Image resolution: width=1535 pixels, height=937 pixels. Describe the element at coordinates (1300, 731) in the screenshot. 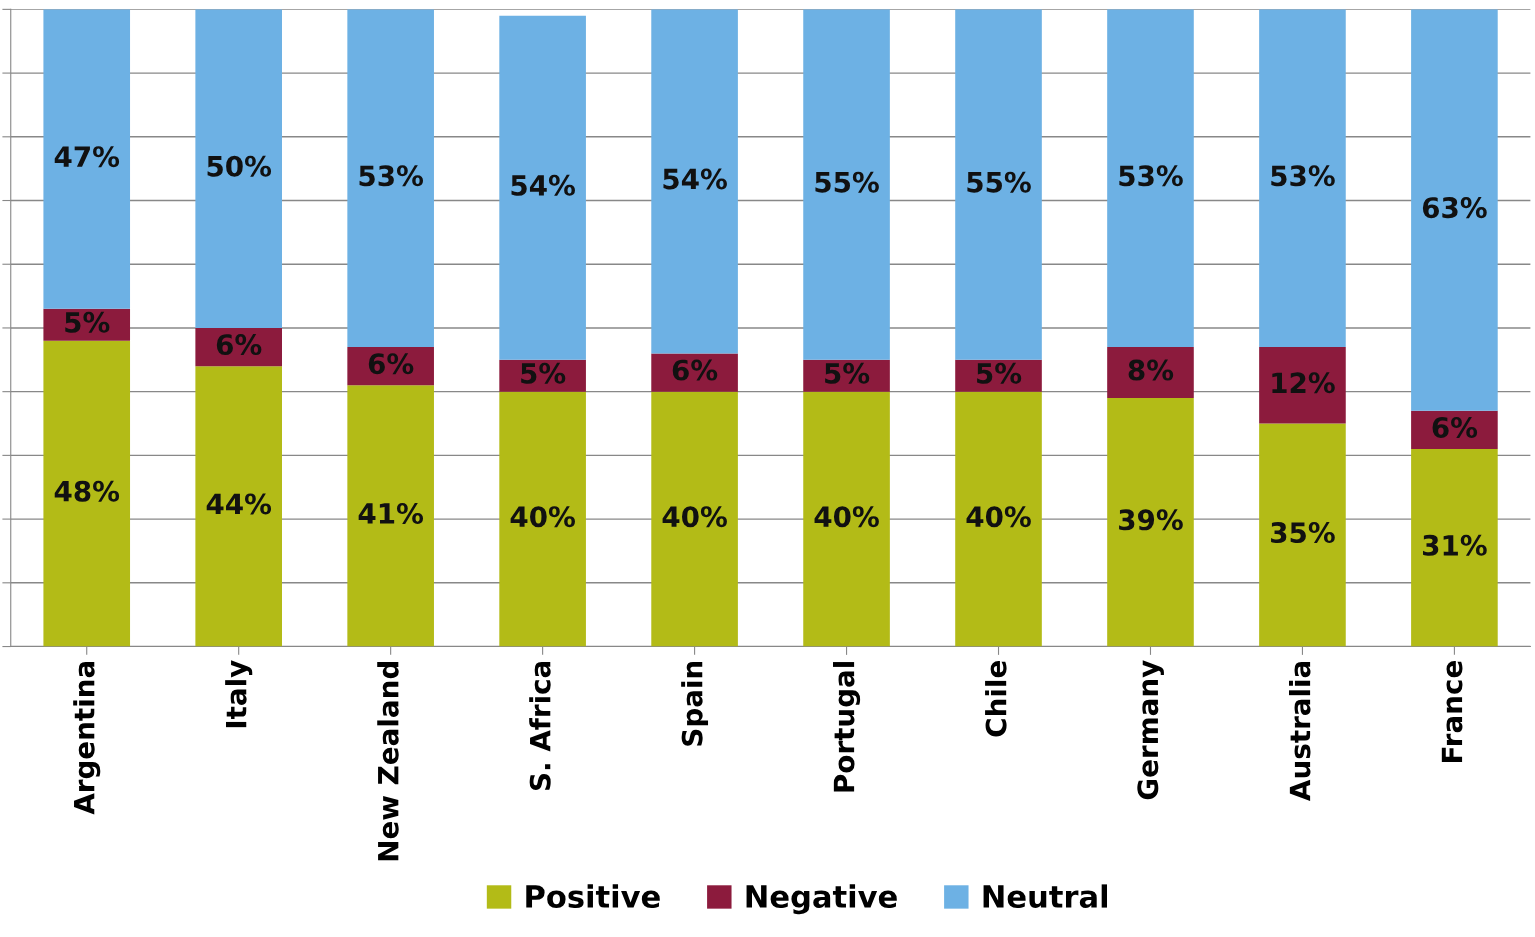

I see `x-tick-label: Australia` at that location.